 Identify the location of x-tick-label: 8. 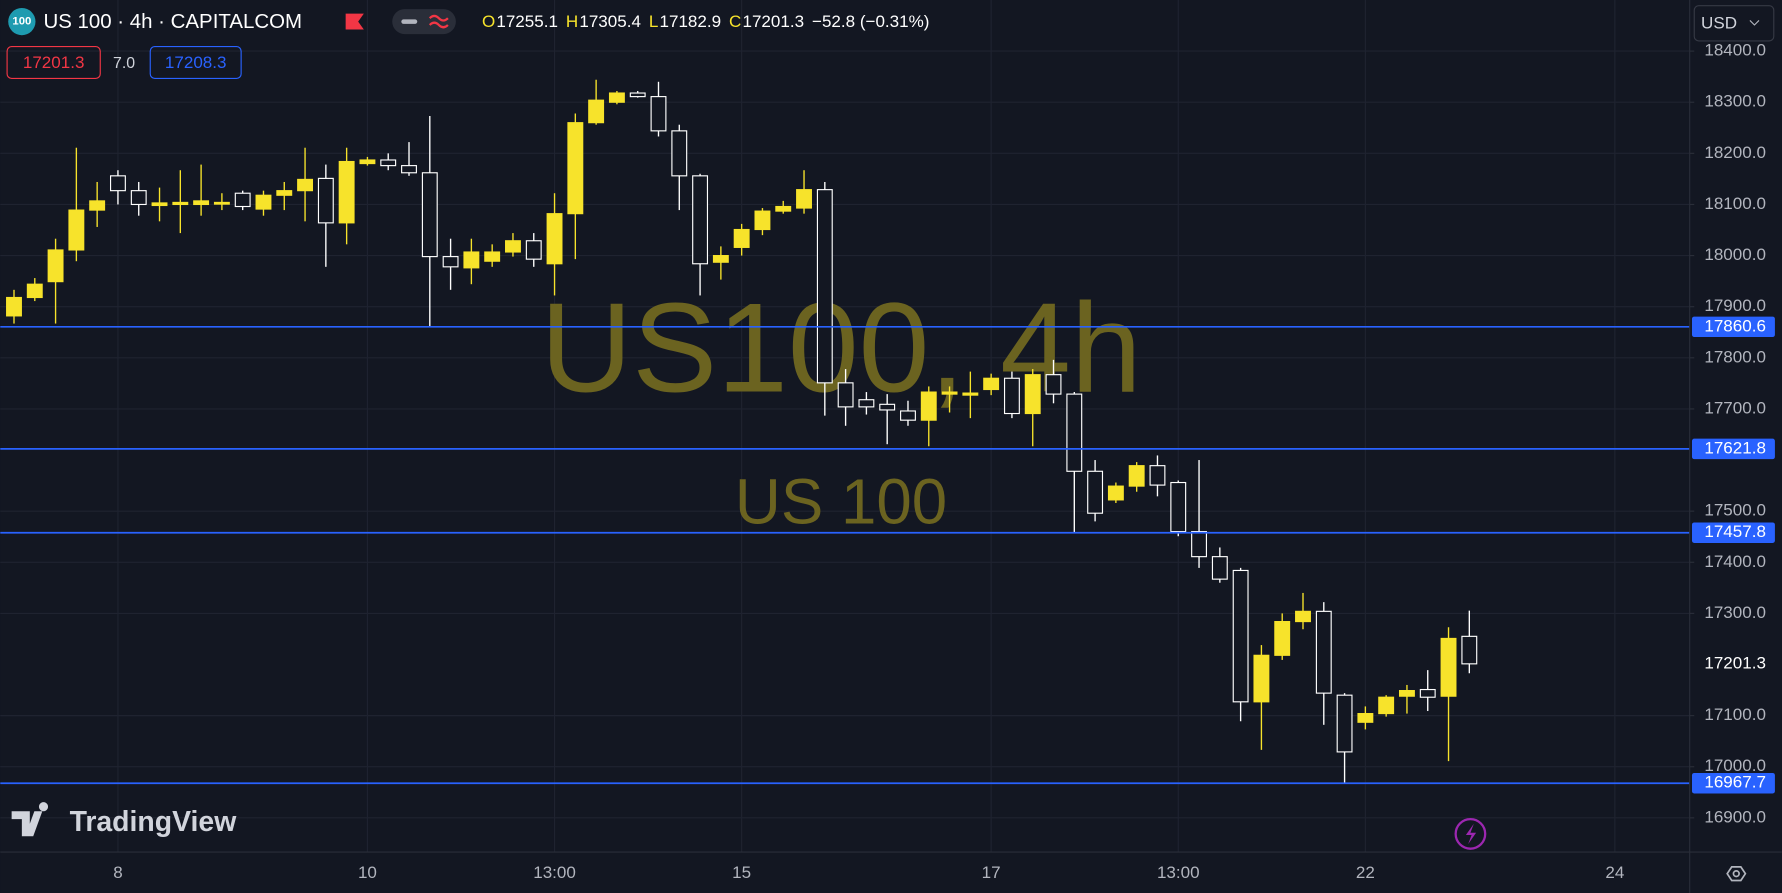
(117, 872).